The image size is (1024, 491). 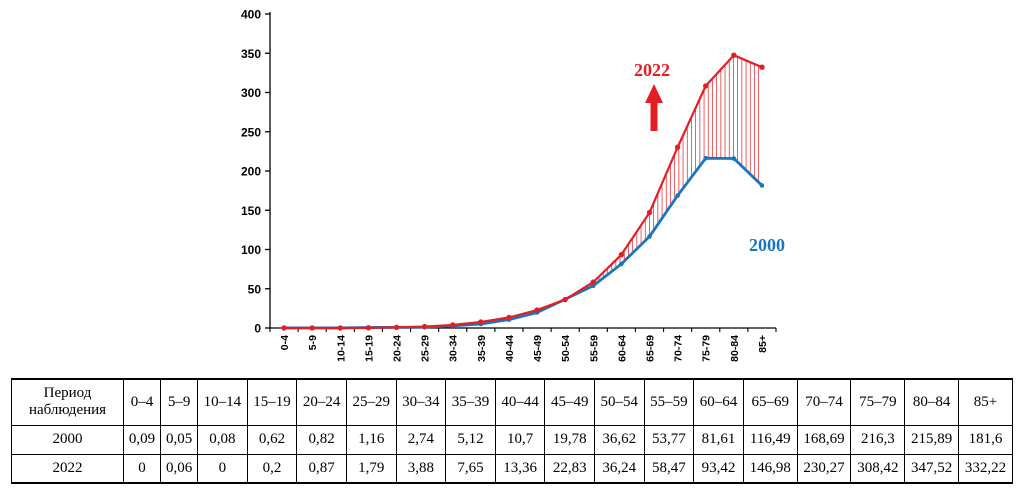 What do you see at coordinates (142, 439) in the screenshot?
I see `table-cell: 0,09` at bounding box center [142, 439].